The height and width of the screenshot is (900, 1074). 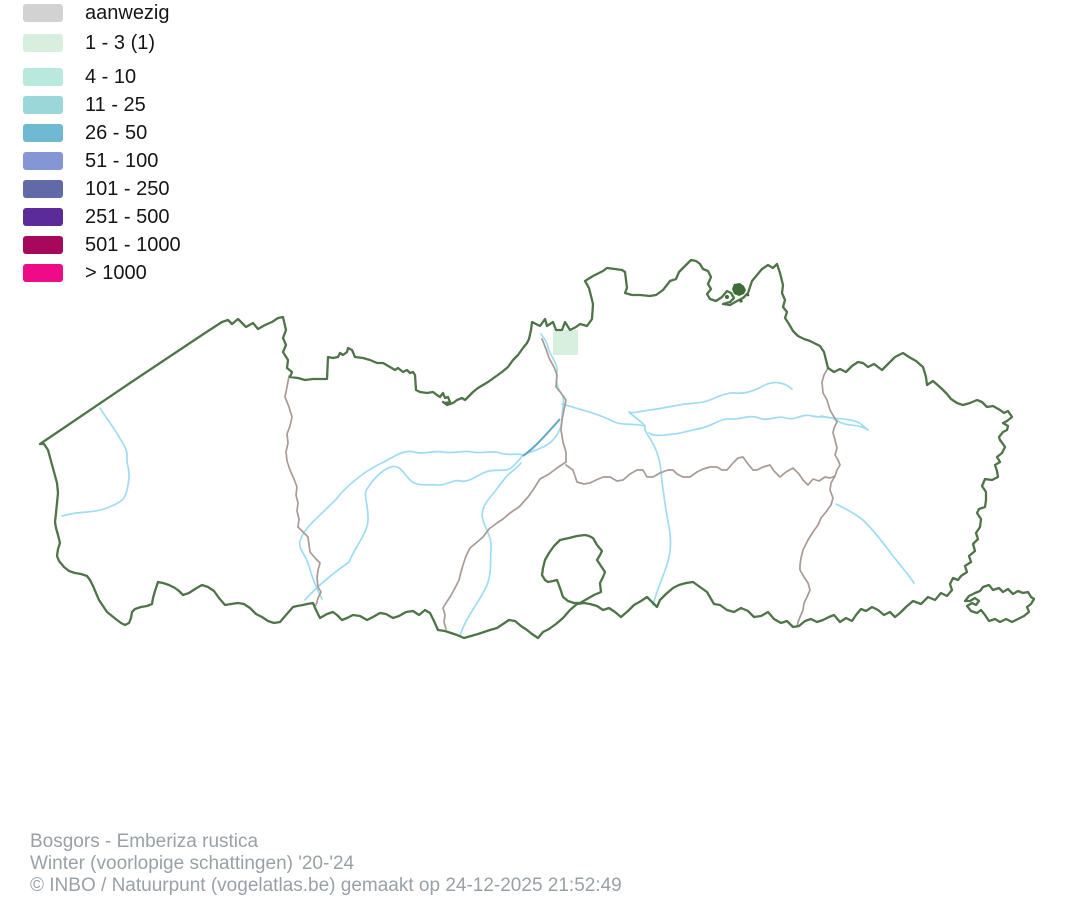 What do you see at coordinates (573, 569) in the screenshot?
I see `brussels-region-hole-outline` at bounding box center [573, 569].